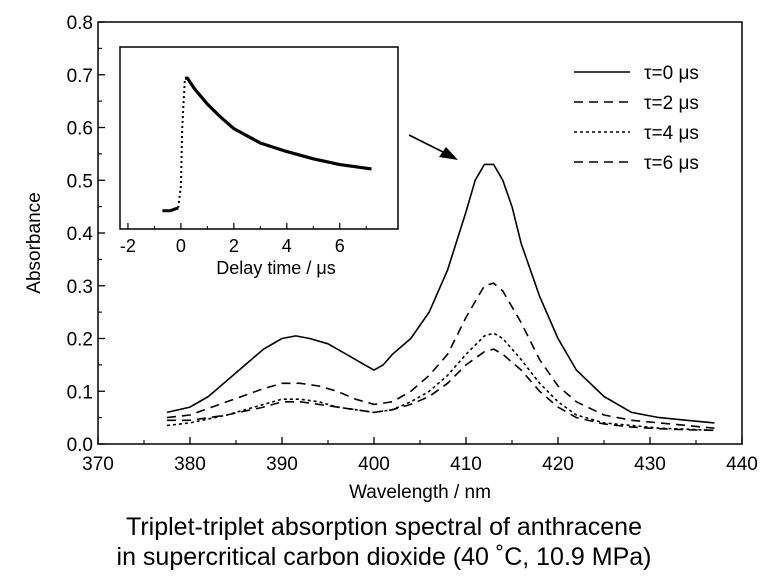  I want to click on legend-label-1: τ=2 μs, so click(671, 103).